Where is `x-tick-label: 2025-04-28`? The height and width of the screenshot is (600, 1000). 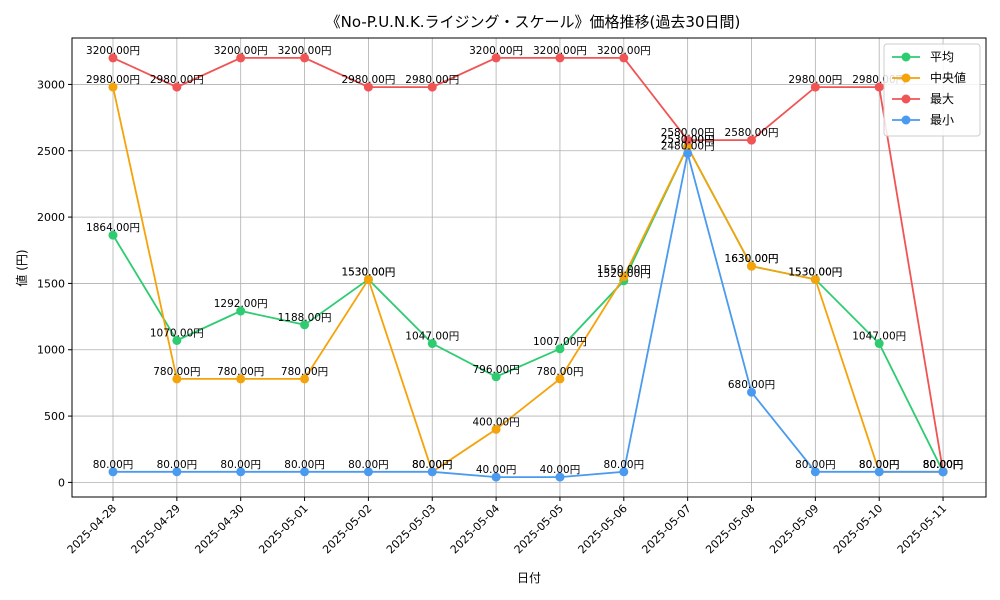
x-tick-label: 2025-04-28 is located at coordinates (92, 529).